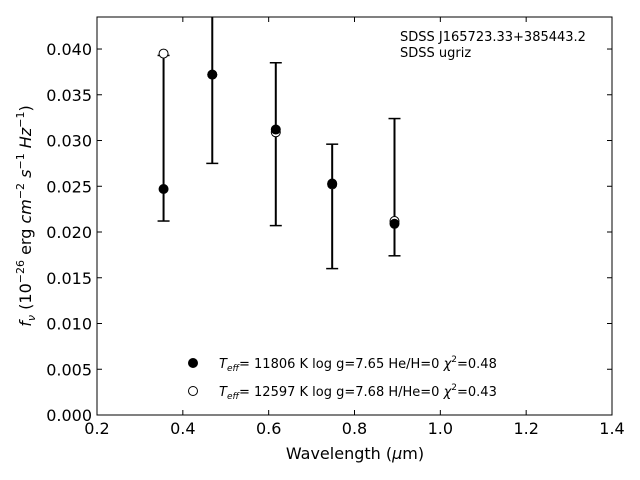  What do you see at coordinates (69, 95) in the screenshot?
I see `y-tick-label: 0.035` at bounding box center [69, 95].